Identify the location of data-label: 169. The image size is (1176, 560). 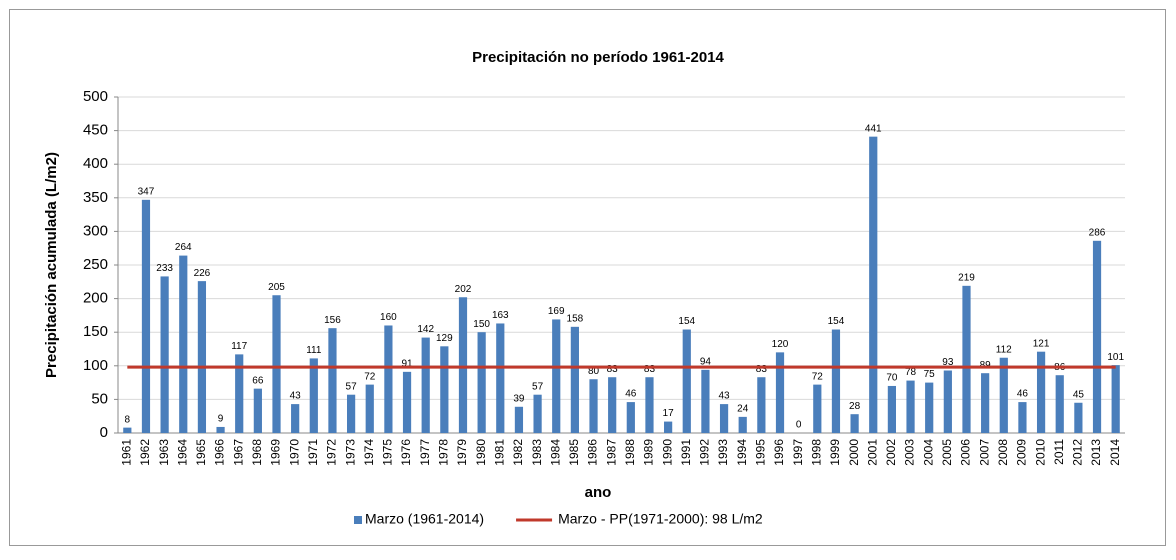
(556, 311).